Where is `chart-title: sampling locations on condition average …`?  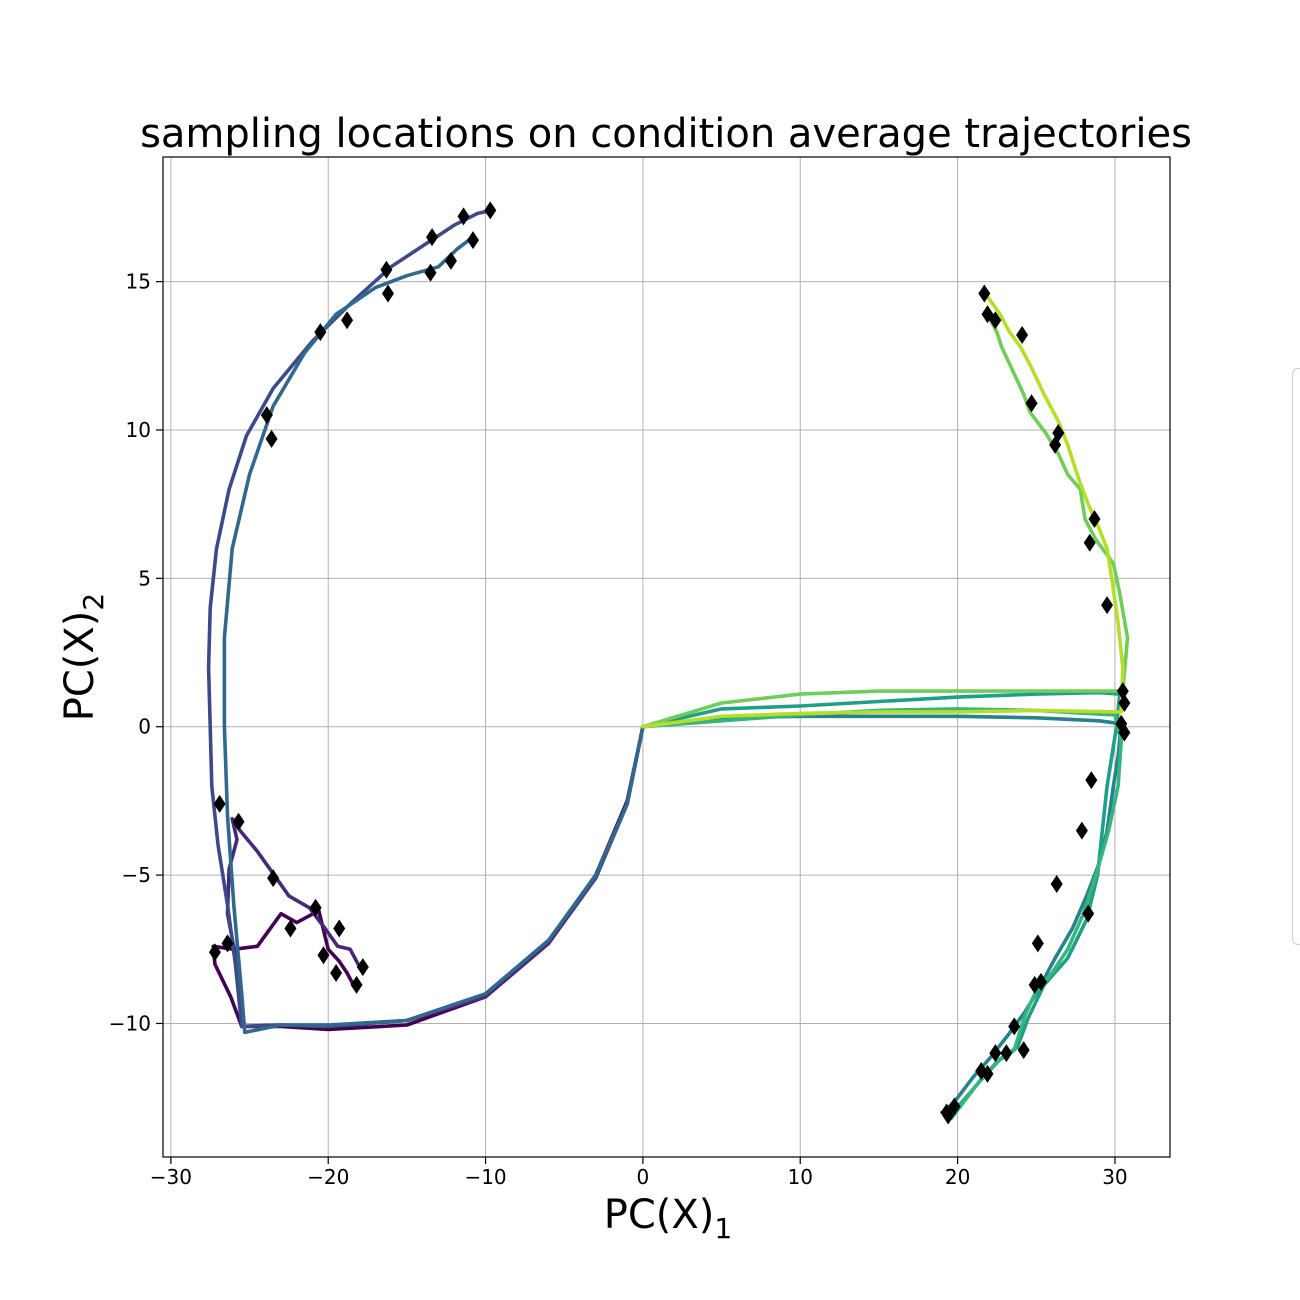 chart-title: sampling locations on condition average … is located at coordinates (666, 134).